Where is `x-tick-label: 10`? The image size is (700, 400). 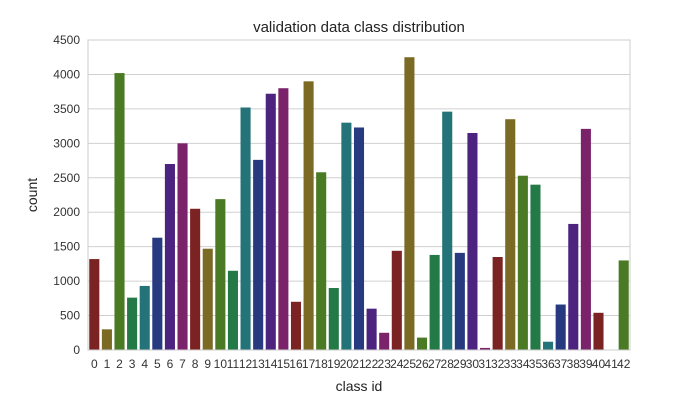
x-tick-label: 10 is located at coordinates (221, 364).